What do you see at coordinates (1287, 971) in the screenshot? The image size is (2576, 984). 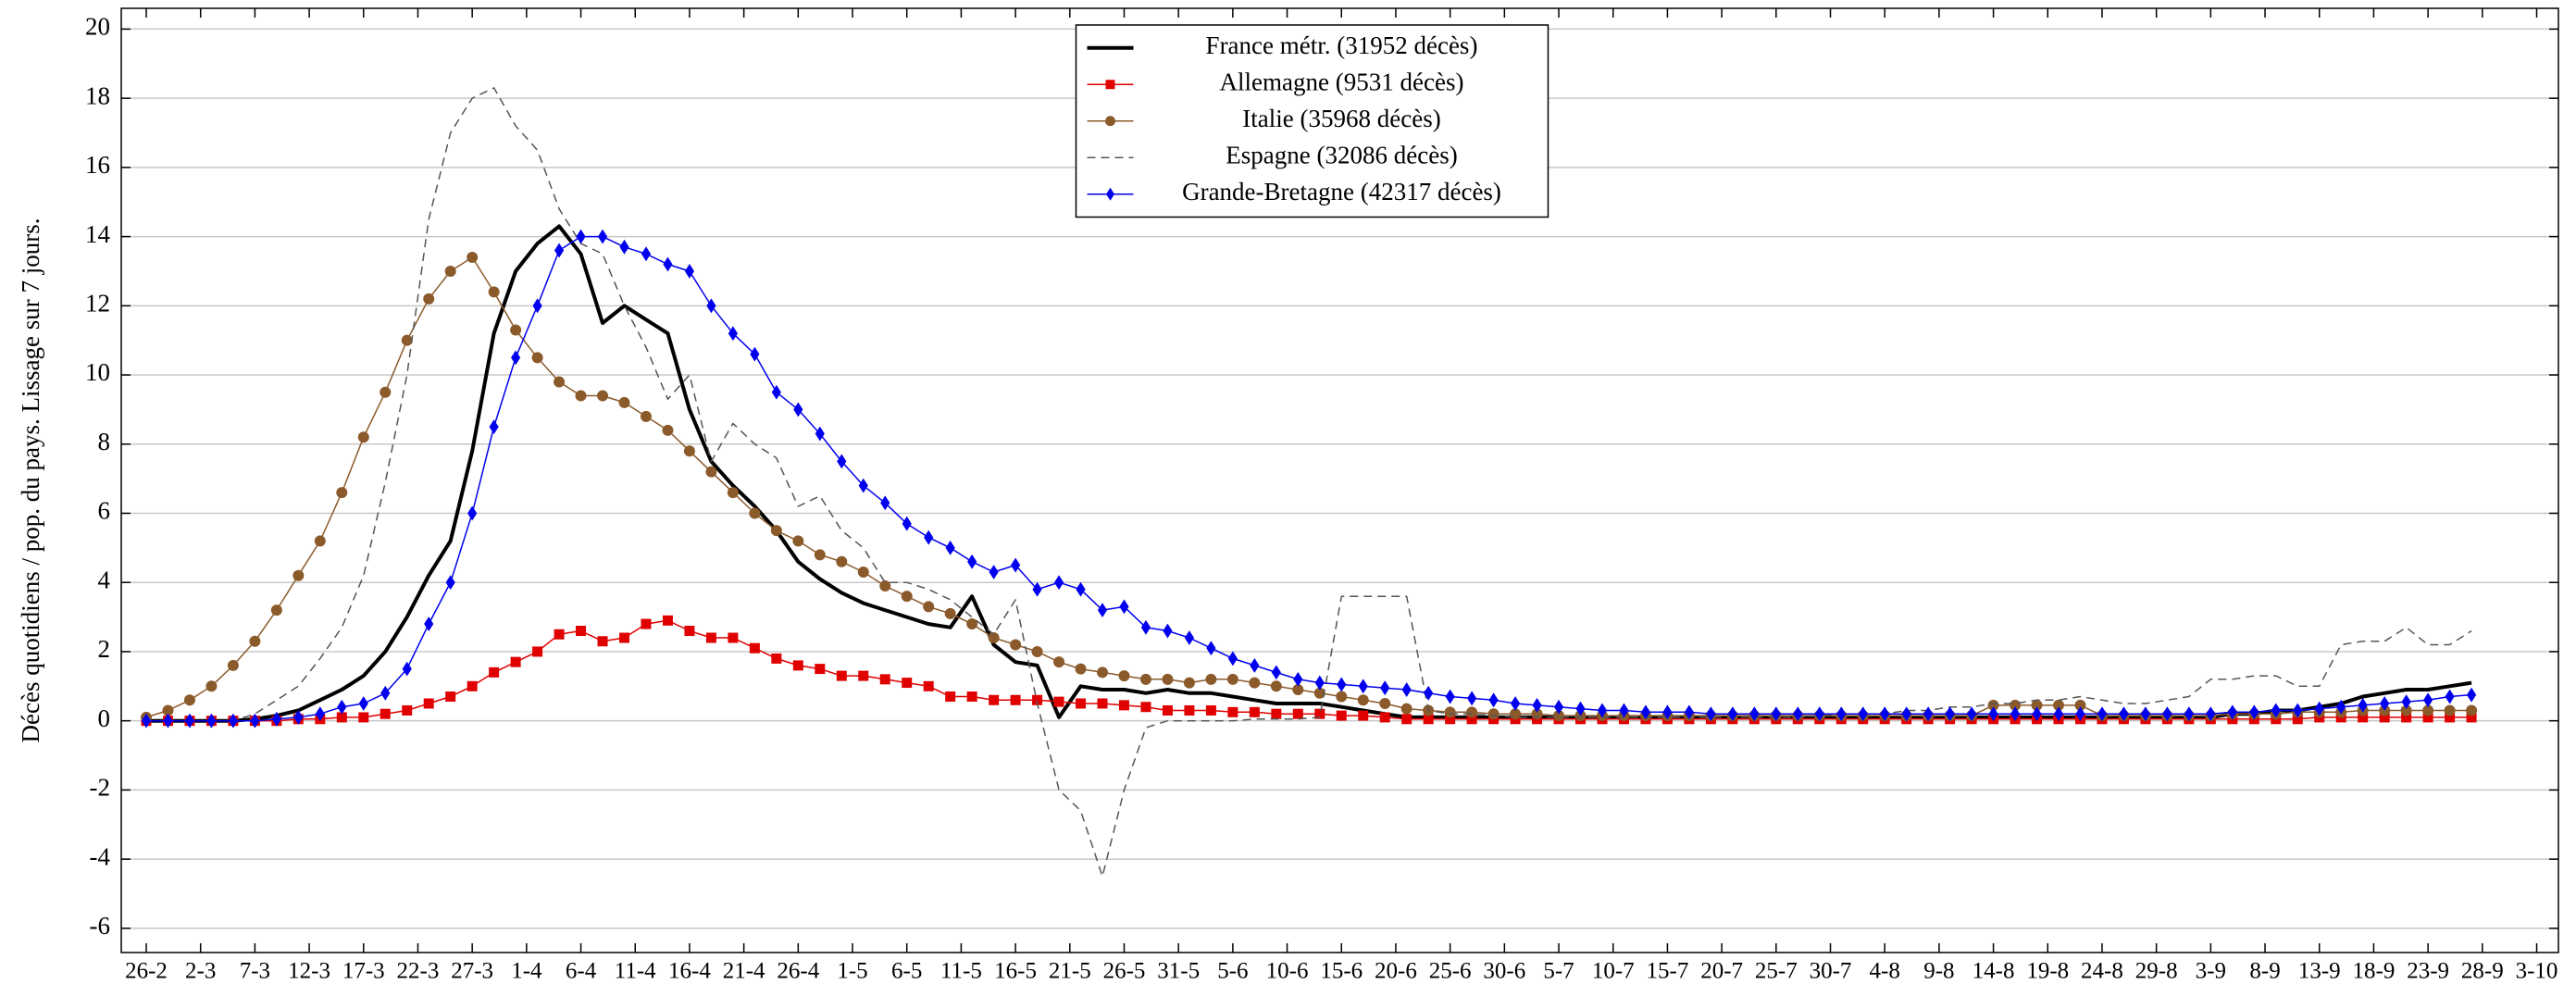 I see `x-tick-label: 10-6` at bounding box center [1287, 971].